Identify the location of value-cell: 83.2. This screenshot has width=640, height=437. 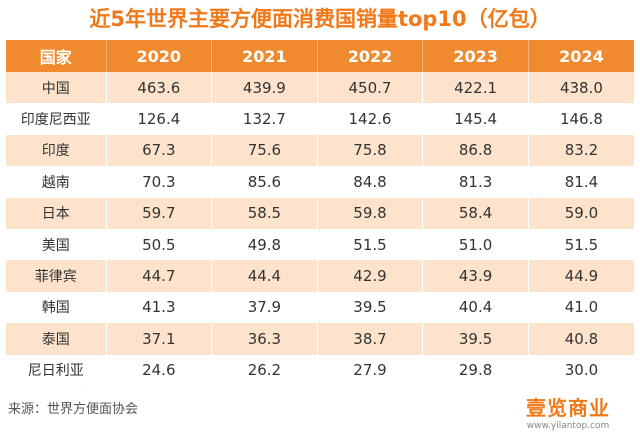
(581, 150).